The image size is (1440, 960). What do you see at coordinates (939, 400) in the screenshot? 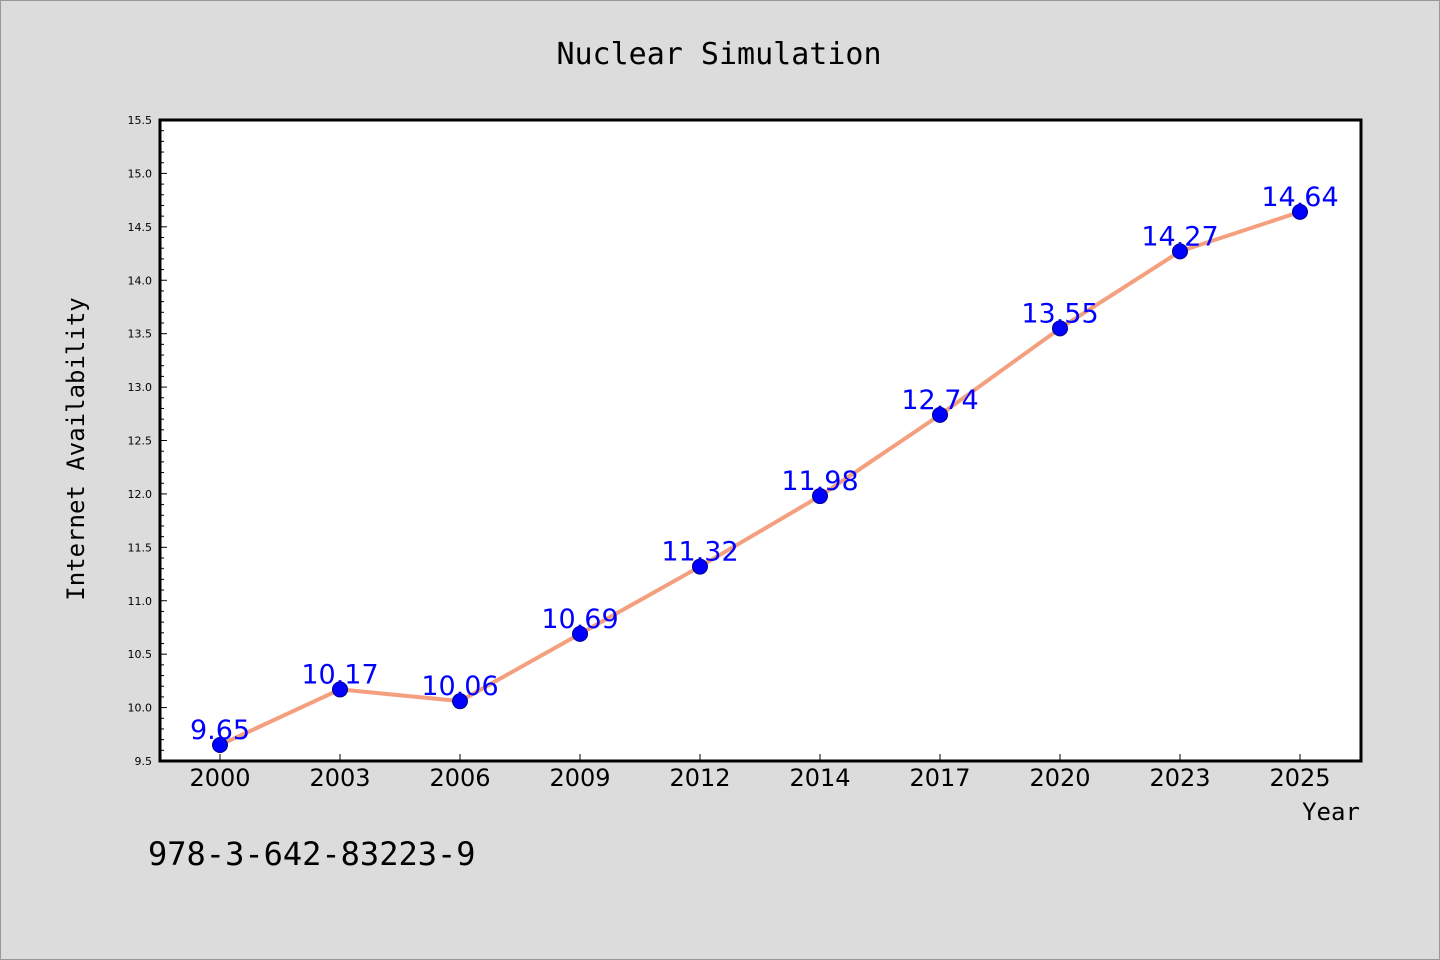
I see `data-label: 12.74` at bounding box center [939, 400].